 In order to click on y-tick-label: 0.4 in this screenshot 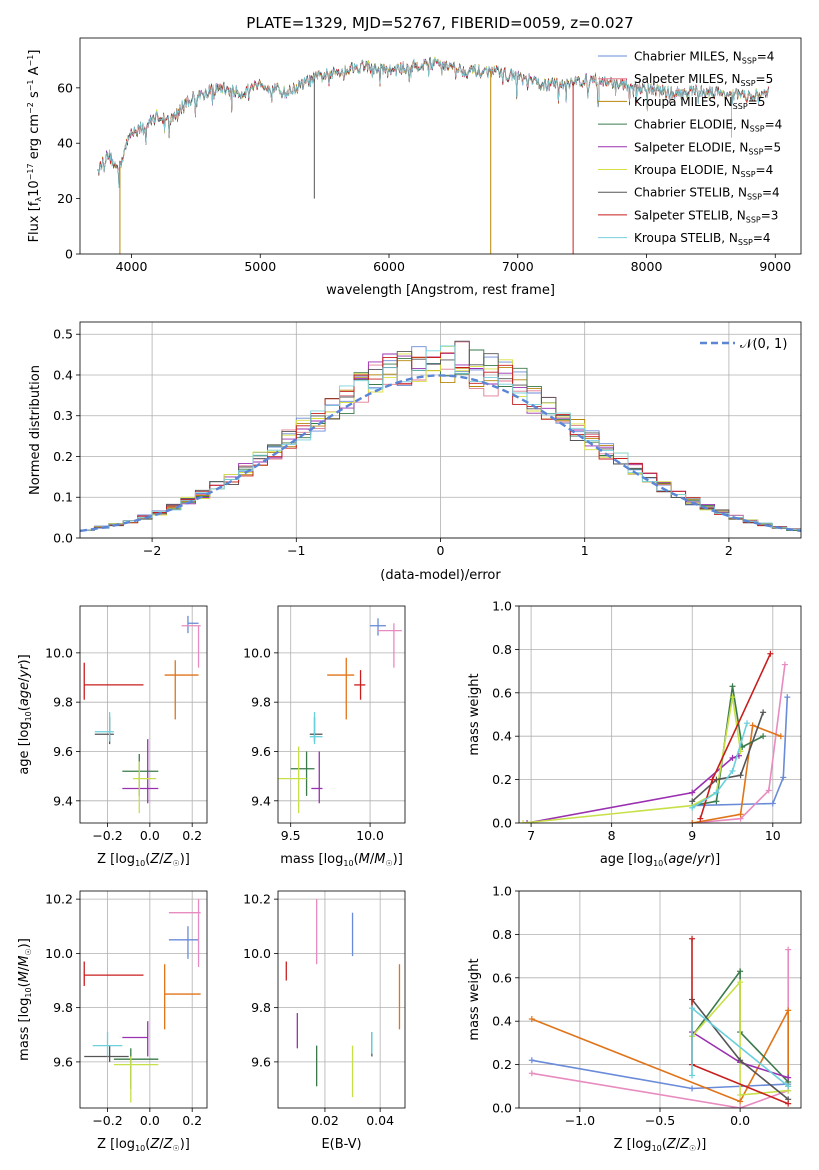, I will do `click(63, 374)`.